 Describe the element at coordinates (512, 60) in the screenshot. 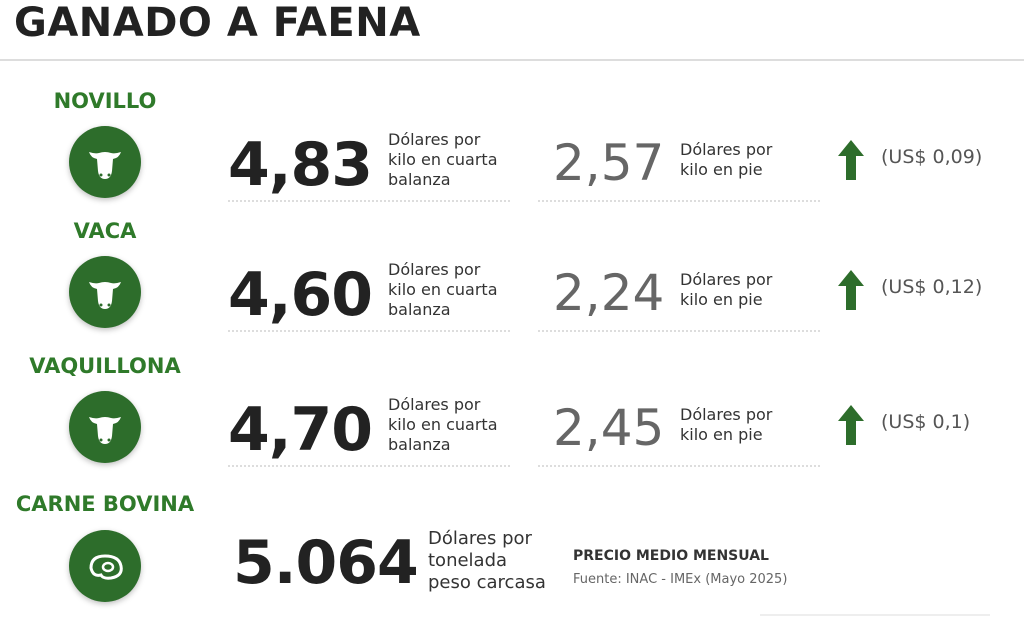

I see `divider` at that location.